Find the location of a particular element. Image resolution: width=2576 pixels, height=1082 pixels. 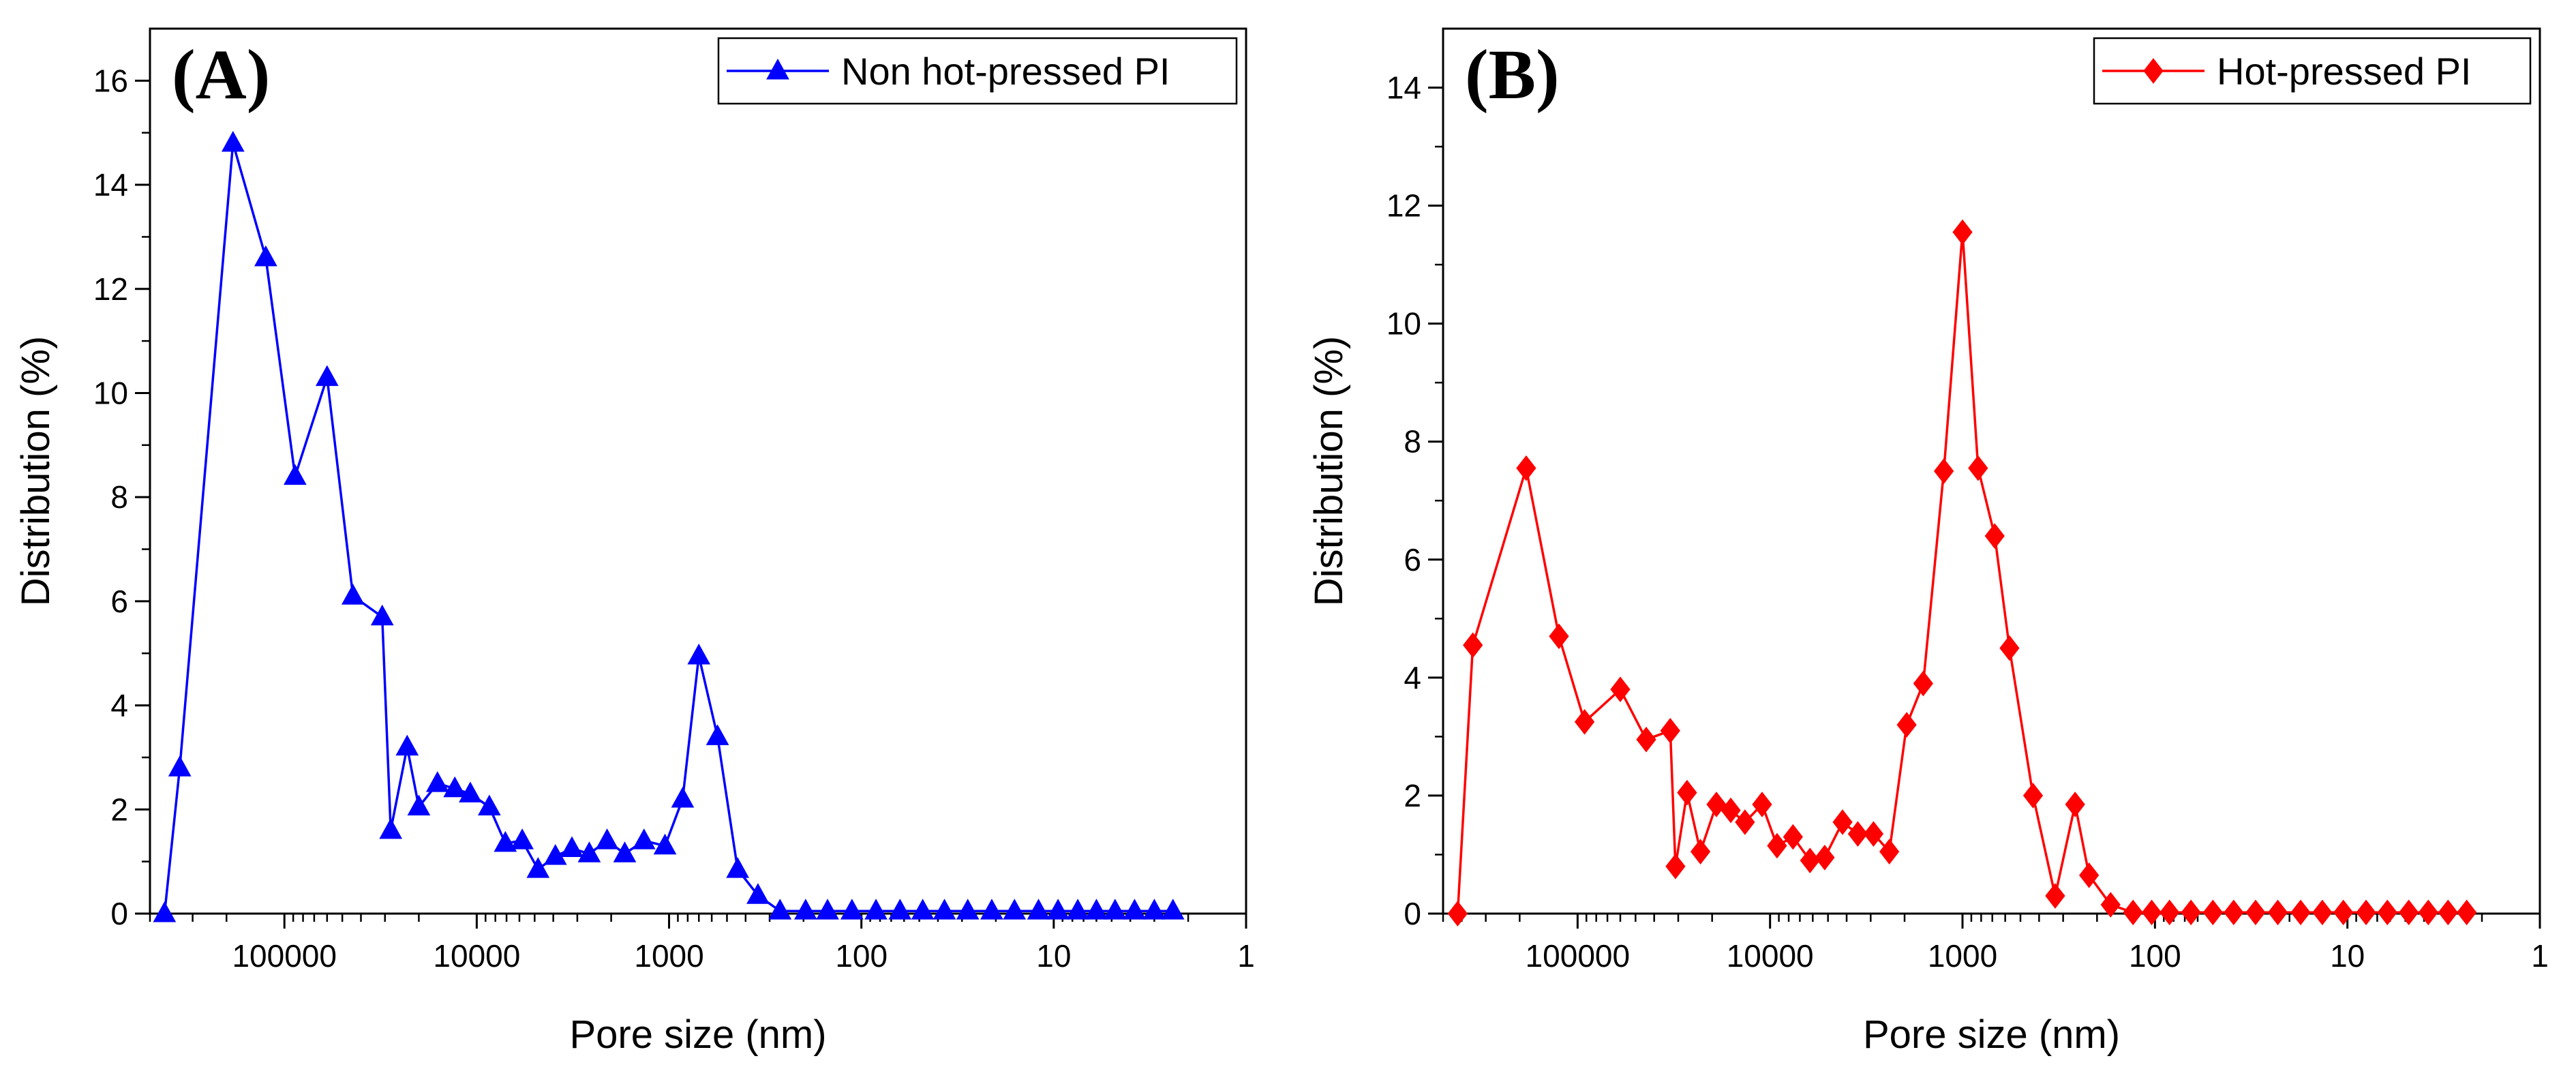

x-axis-title: Pore size (nm) is located at coordinates (1991, 1034).